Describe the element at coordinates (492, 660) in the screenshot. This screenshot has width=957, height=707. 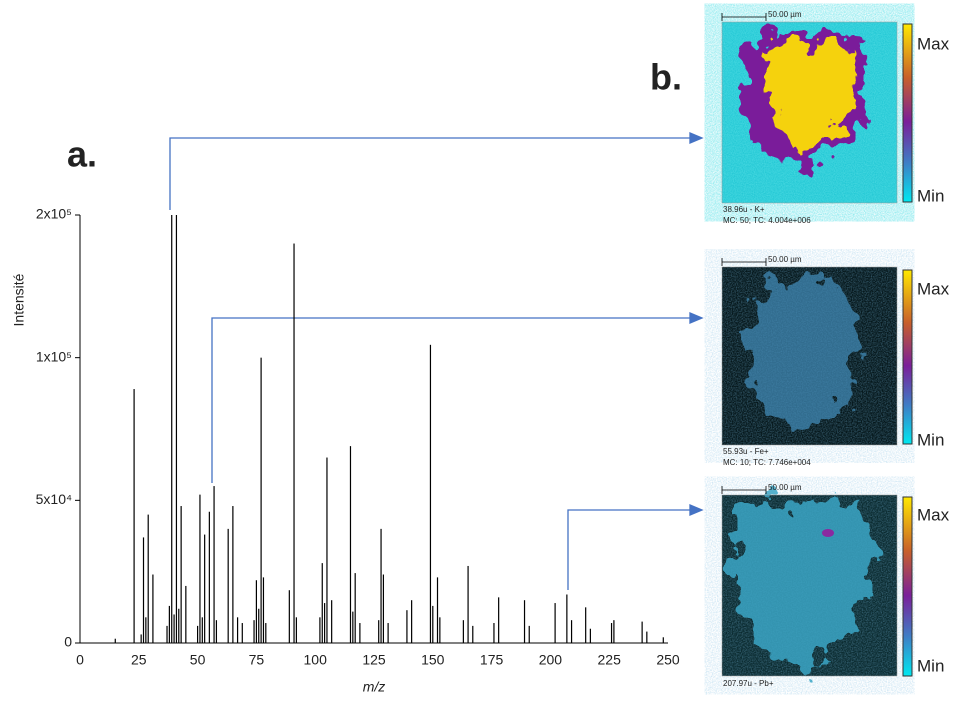
I see `x-tick-label: 175` at that location.